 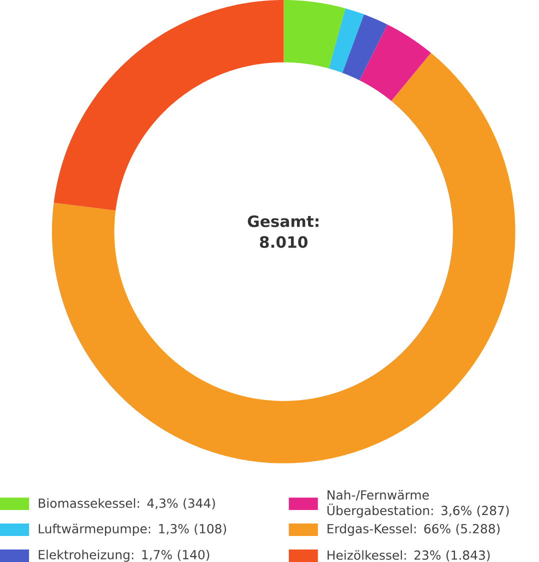 I want to click on legend-label: Biomassekessel: 4,3% (344), so click(x=126, y=504).